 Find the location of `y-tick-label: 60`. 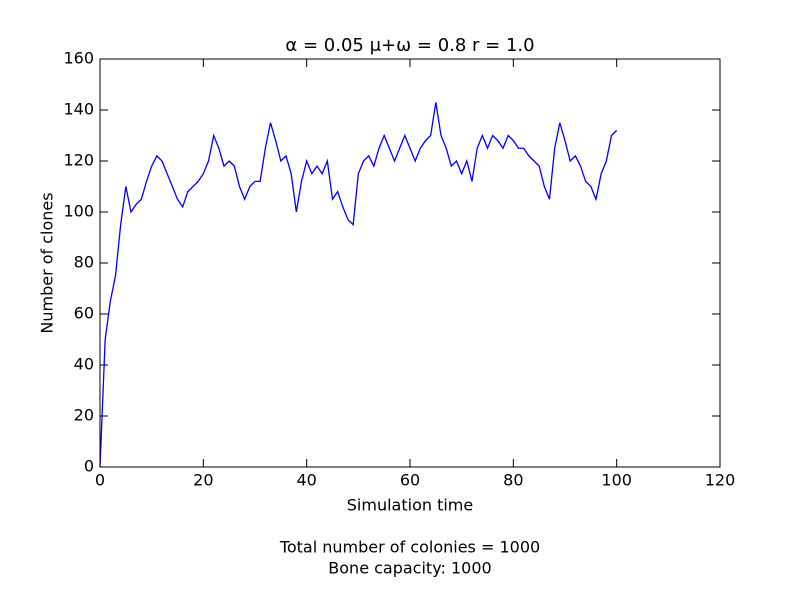

y-tick-label: 60 is located at coordinates (84, 313).